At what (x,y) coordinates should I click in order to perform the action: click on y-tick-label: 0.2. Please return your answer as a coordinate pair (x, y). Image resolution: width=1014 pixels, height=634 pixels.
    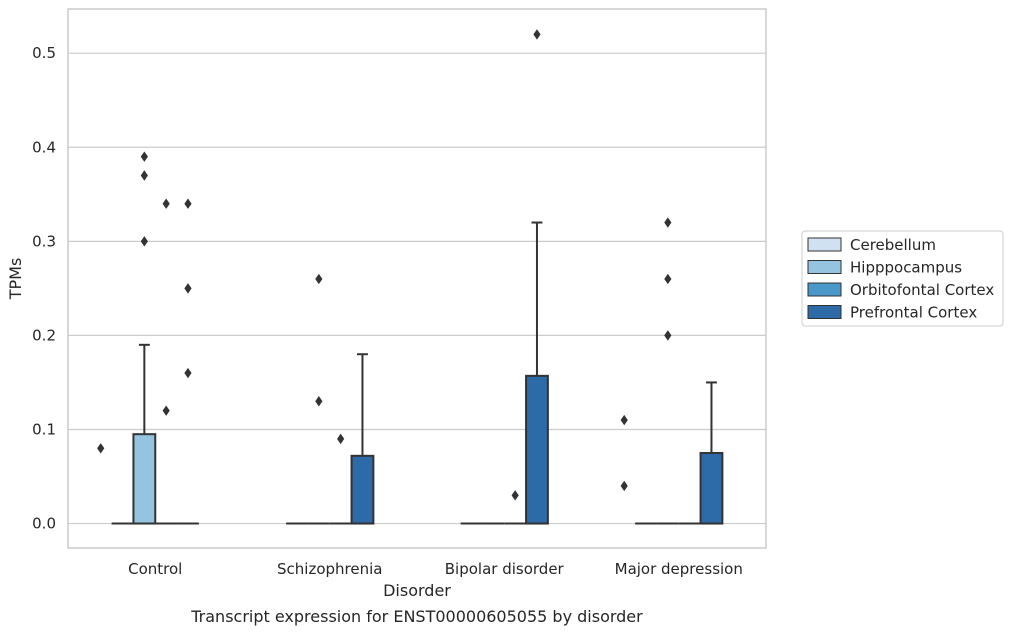
    Looking at the image, I should click on (44, 335).